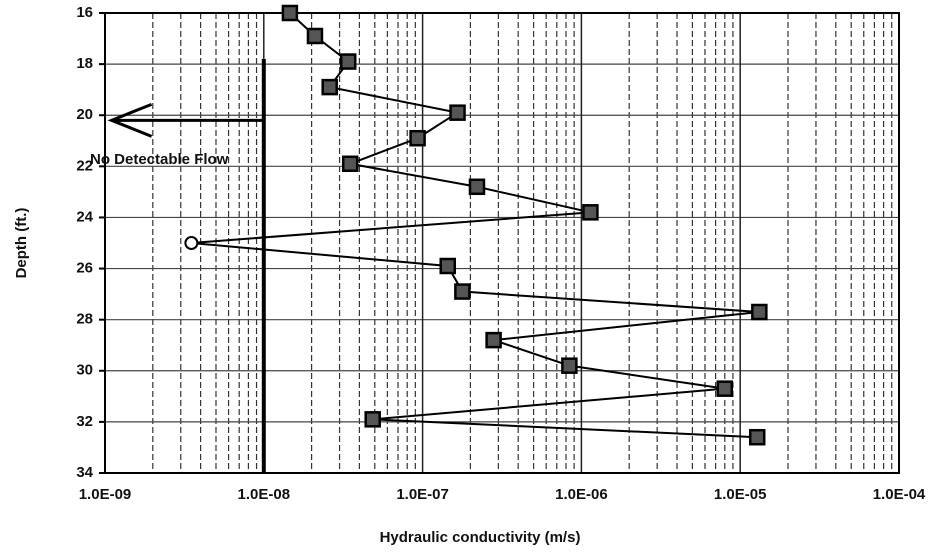  Describe the element at coordinates (264, 494) in the screenshot. I see `x-tick-label: 1.0E-08` at that location.